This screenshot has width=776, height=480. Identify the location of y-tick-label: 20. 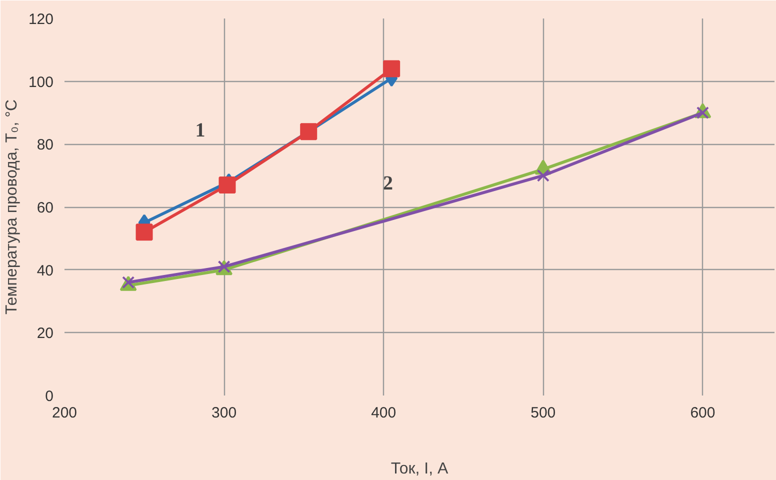
(45, 333).